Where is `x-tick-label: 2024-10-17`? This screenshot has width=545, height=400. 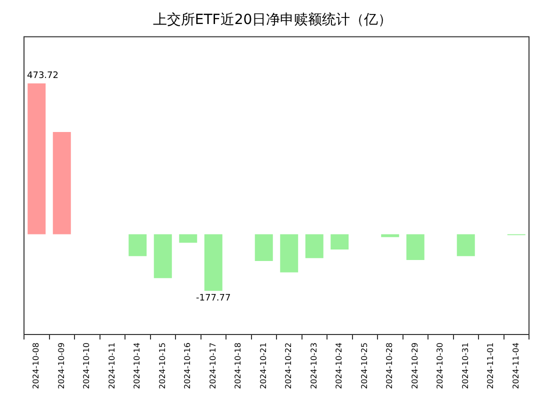 x-tick-label: 2024-10-17 is located at coordinates (213, 366).